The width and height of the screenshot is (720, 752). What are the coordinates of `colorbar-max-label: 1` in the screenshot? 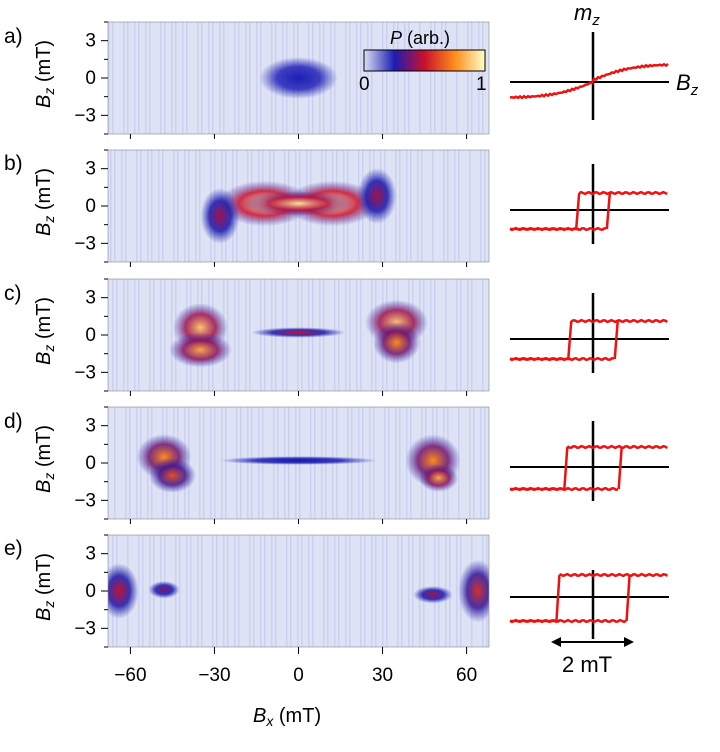 It's located at (481, 84).